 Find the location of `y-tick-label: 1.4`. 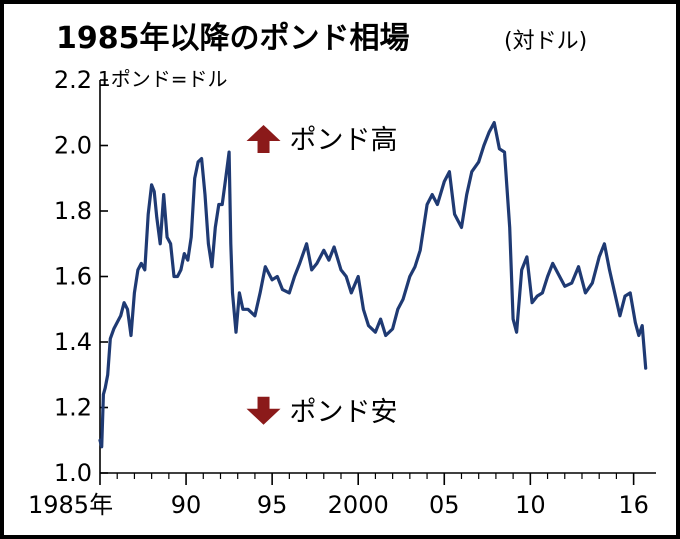

y-tick-label: 1.4 is located at coordinates (73, 342).